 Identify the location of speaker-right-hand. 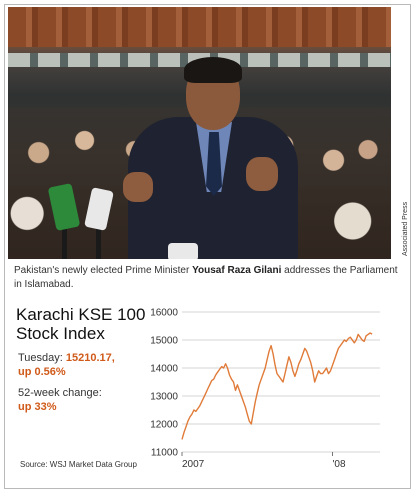
(262, 174).